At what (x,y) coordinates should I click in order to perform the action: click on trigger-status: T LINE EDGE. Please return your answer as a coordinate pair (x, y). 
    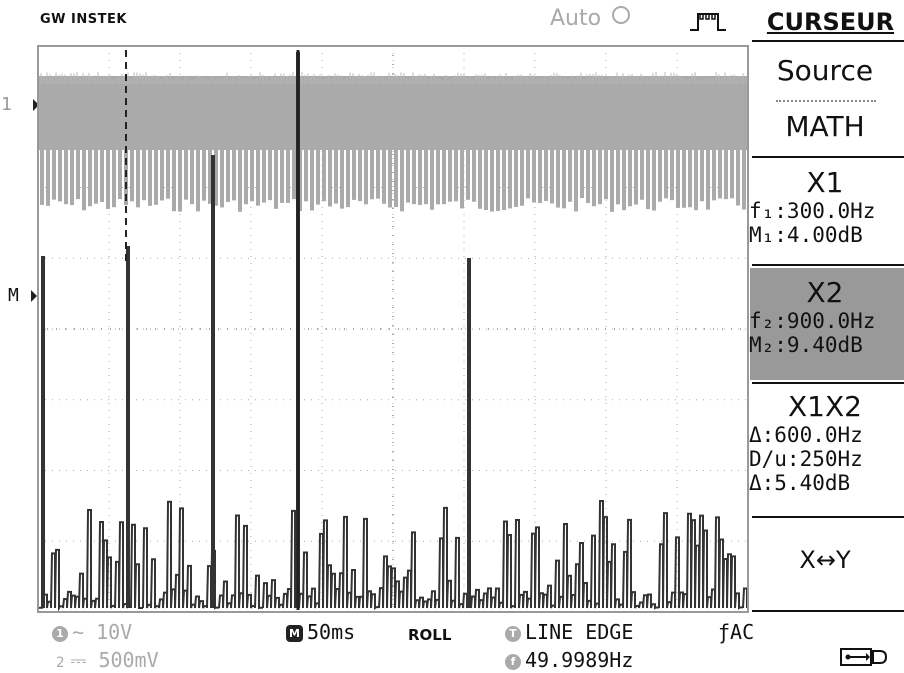
    Looking at the image, I should click on (569, 632).